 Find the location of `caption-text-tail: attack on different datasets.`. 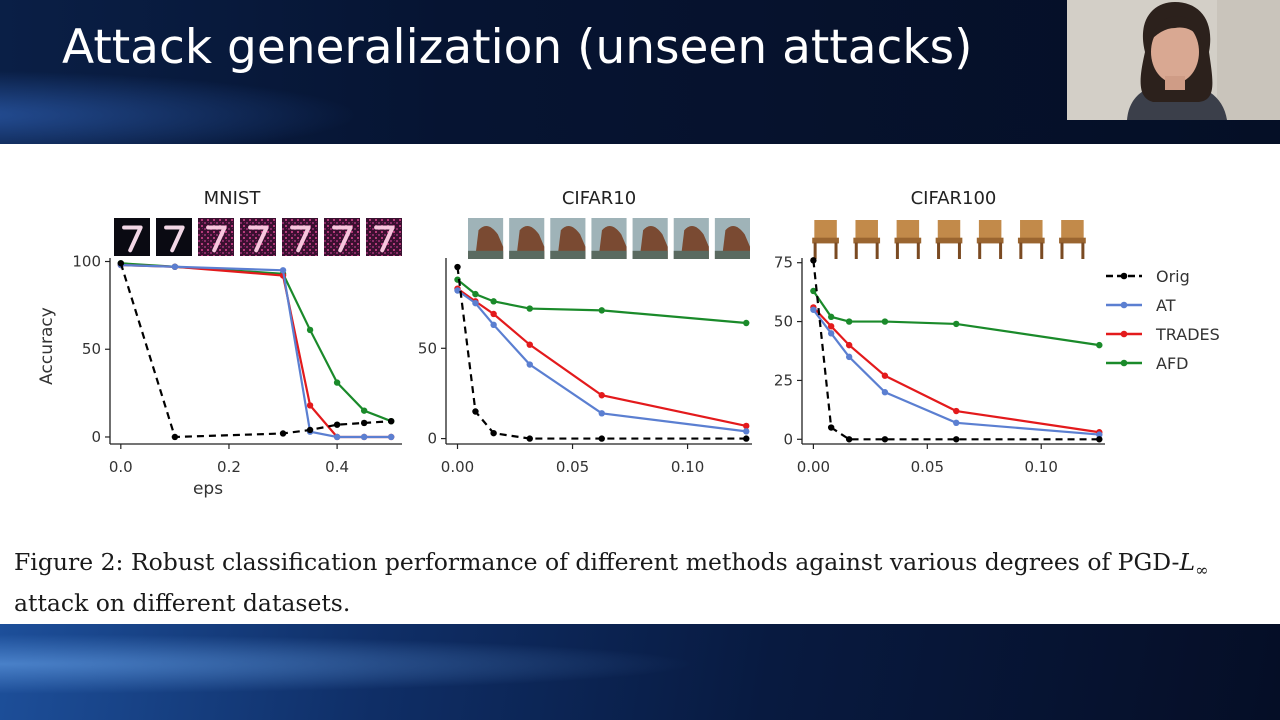

caption-text-tail: attack on different datasets. is located at coordinates (182, 602).